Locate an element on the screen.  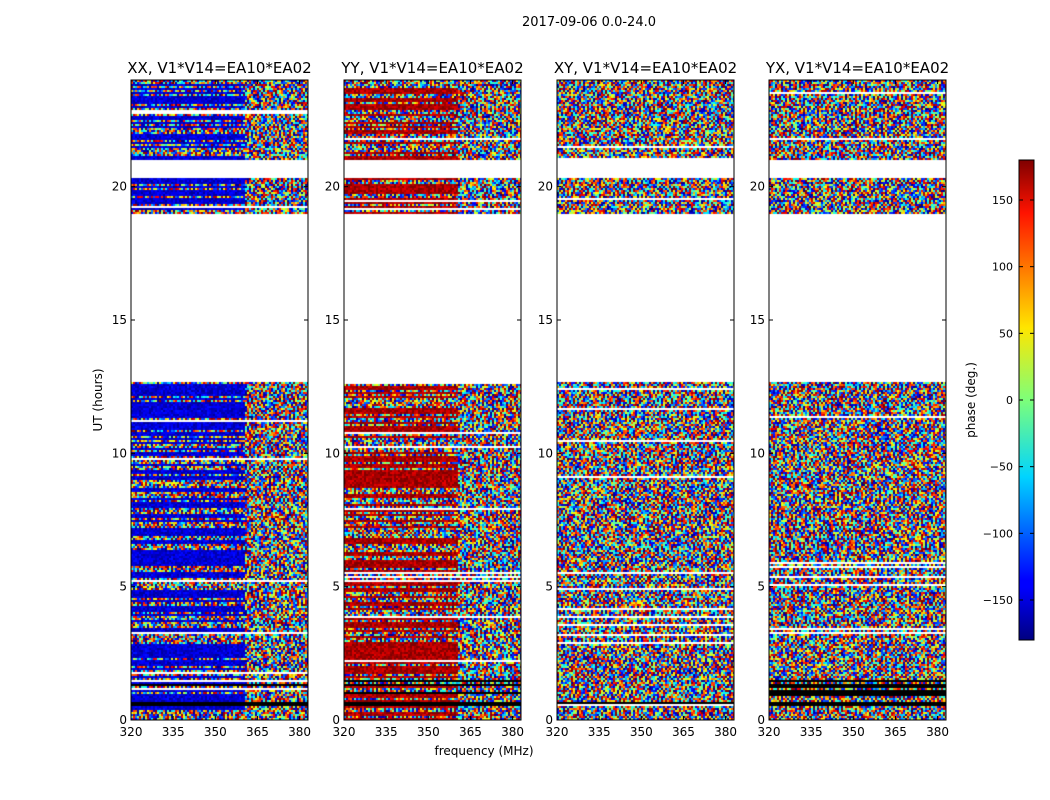
figure-suptitle: 2017-09-06 0.0-24.0 is located at coordinates (589, 22).